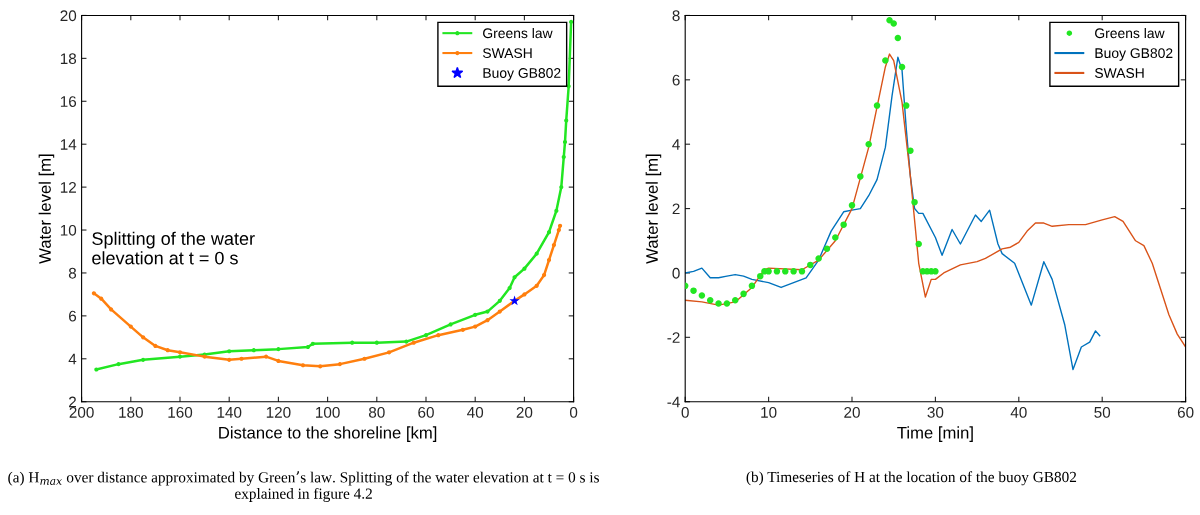 The width and height of the screenshot is (1200, 515). Describe the element at coordinates (68, 16) in the screenshot. I see `y-tick-label: 20` at that location.